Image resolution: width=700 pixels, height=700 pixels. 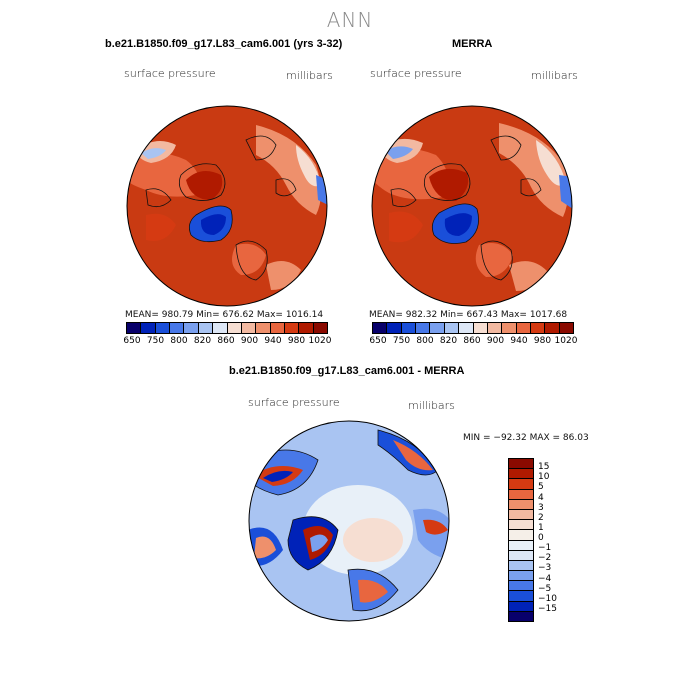 What do you see at coordinates (294, 402) in the screenshot?
I see `diff-panel-variable: surface pressure` at bounding box center [294, 402].